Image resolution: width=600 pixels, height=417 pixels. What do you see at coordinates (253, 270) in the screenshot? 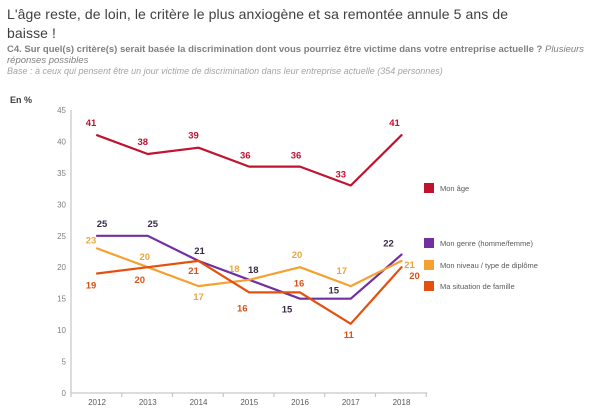
I see `data-label-mon-genre-homme-femme: 18` at bounding box center [253, 270].